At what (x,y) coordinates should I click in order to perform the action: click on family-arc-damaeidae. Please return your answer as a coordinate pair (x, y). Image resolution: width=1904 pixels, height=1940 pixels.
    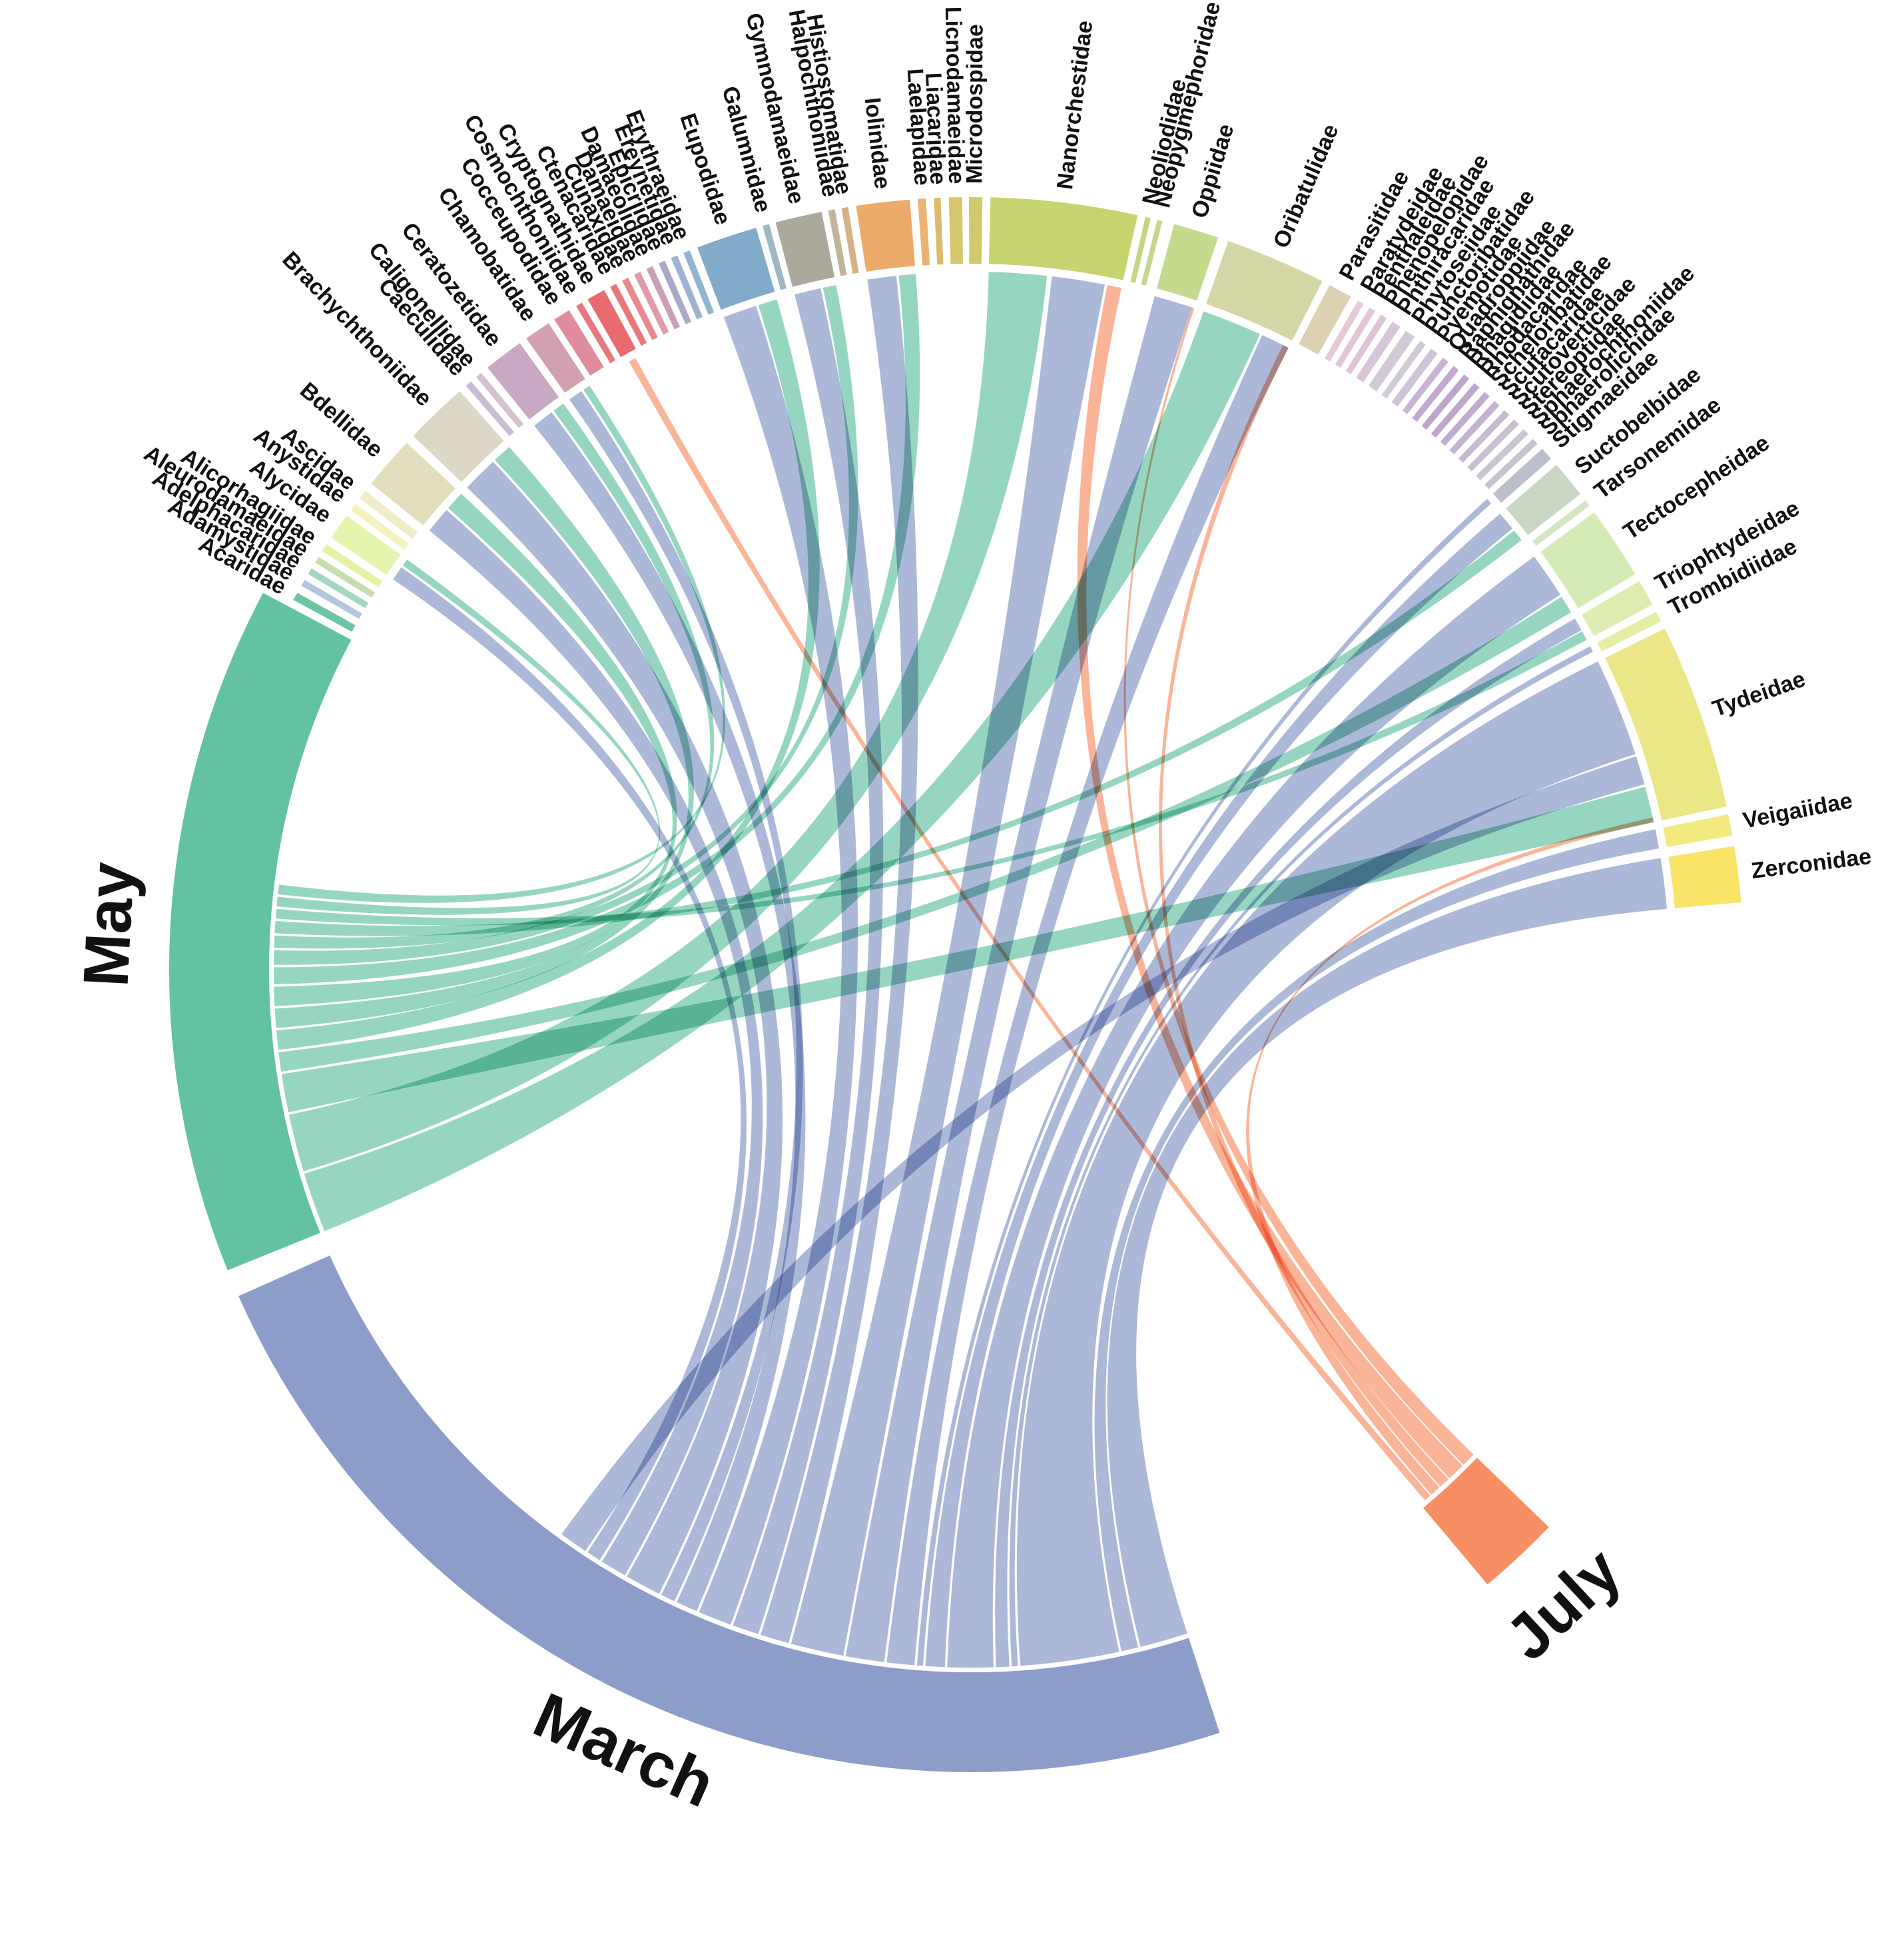
    Looking at the image, I should click on (651, 303).